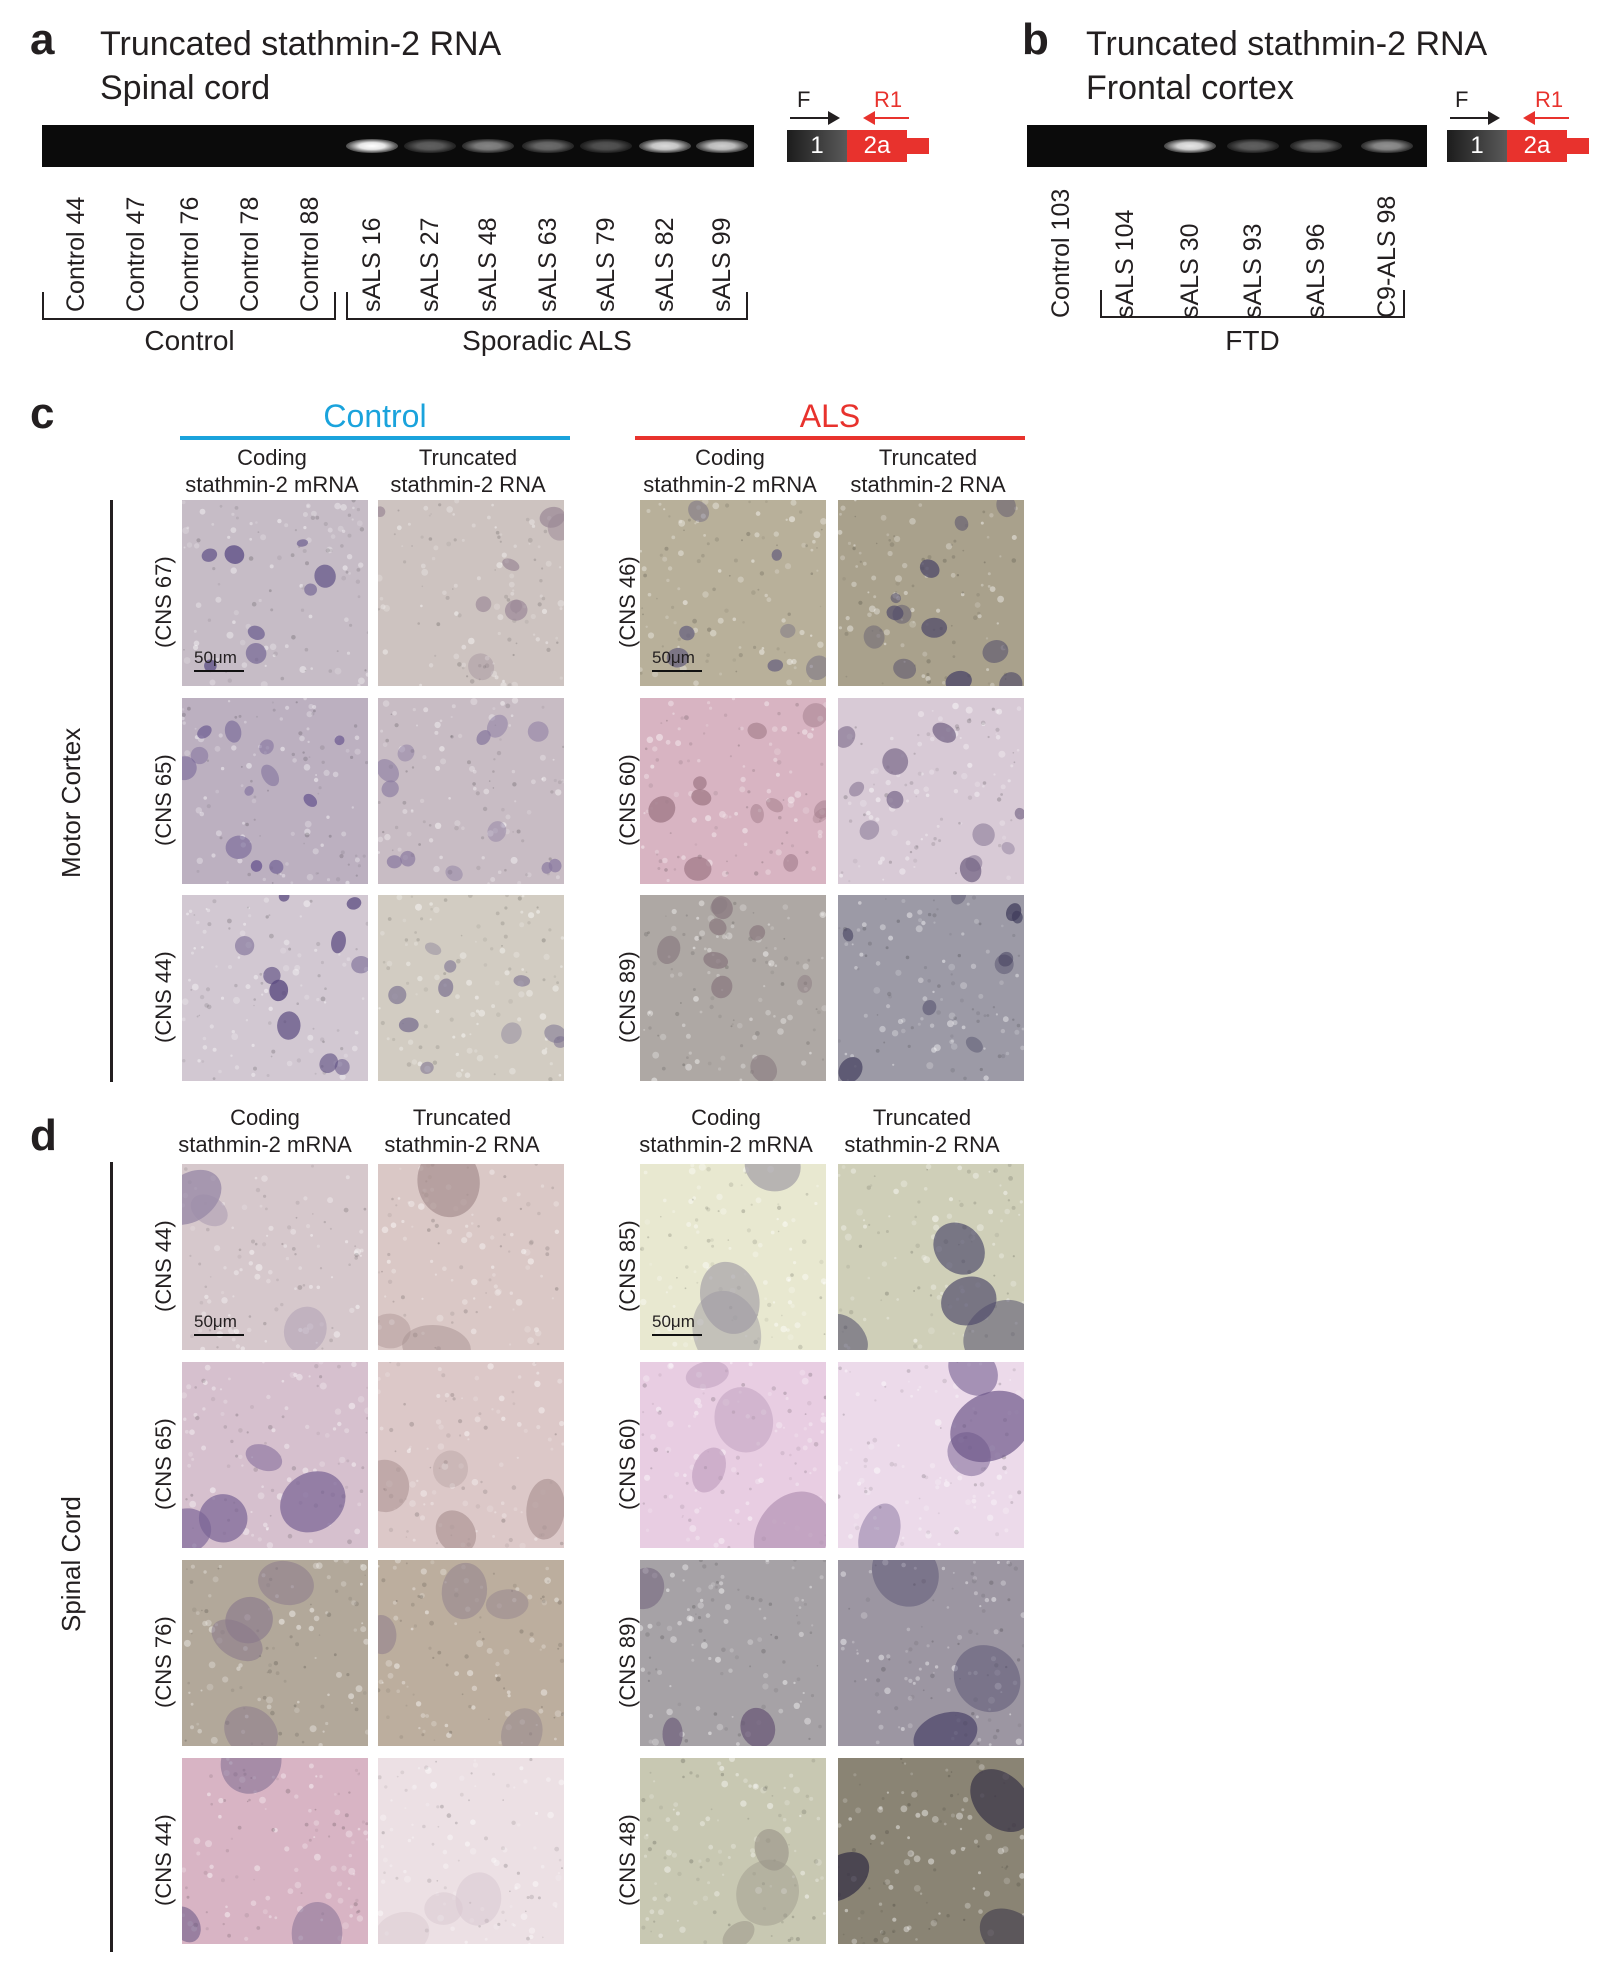  Describe the element at coordinates (627, 997) in the screenshot. I see `case-label: (CNS 89)` at that location.